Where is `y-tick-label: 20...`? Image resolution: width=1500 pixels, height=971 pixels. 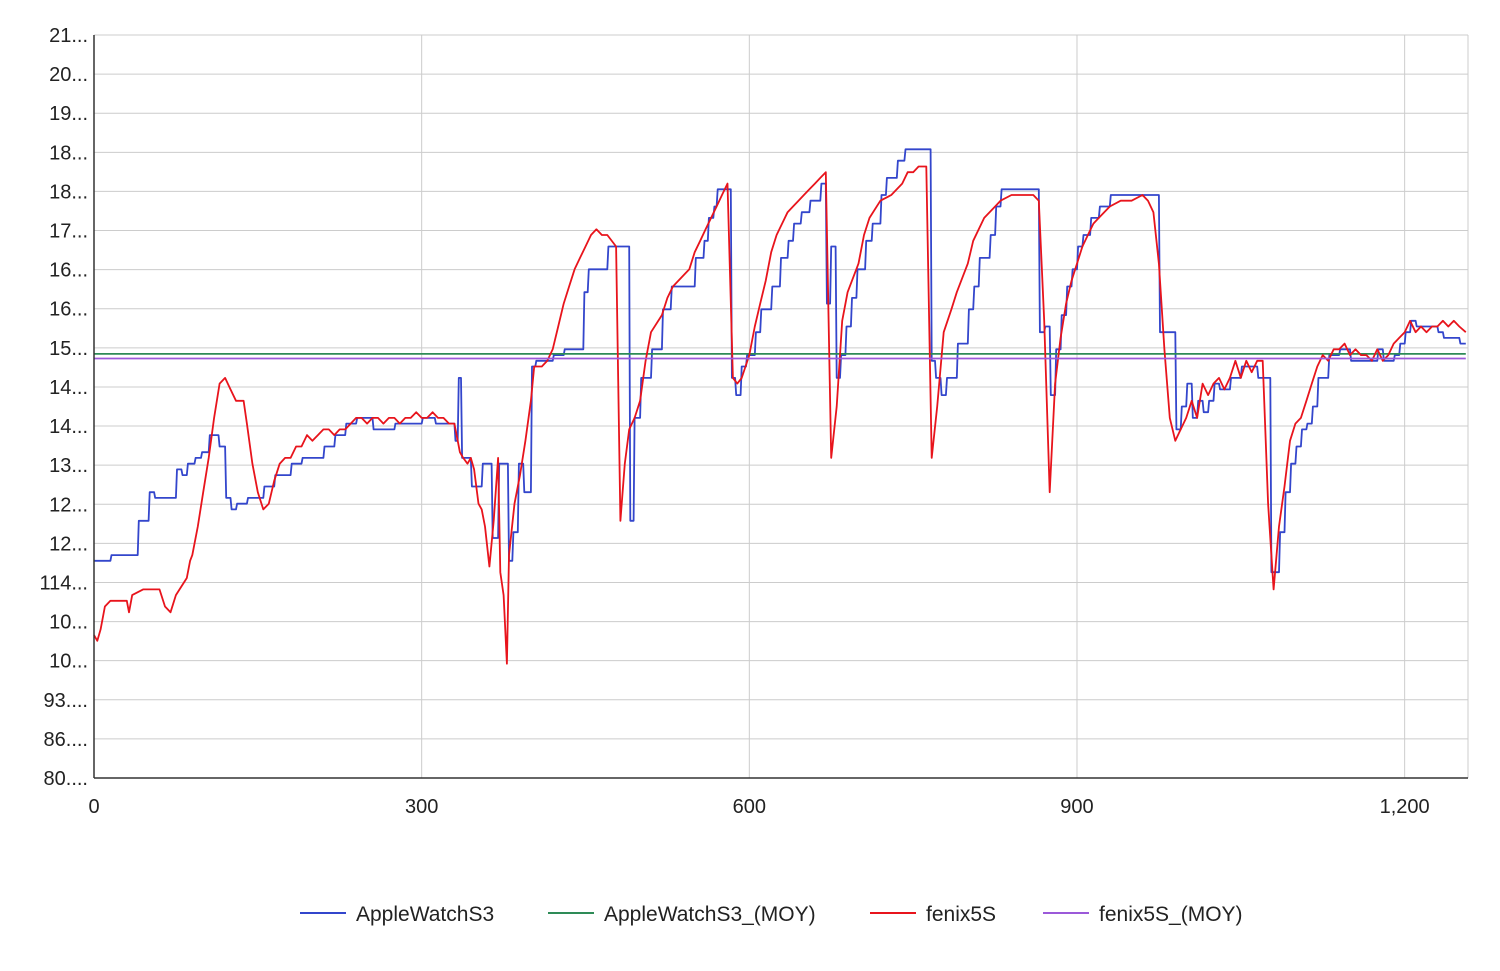
y-tick-label: 20... is located at coordinates (68, 75).